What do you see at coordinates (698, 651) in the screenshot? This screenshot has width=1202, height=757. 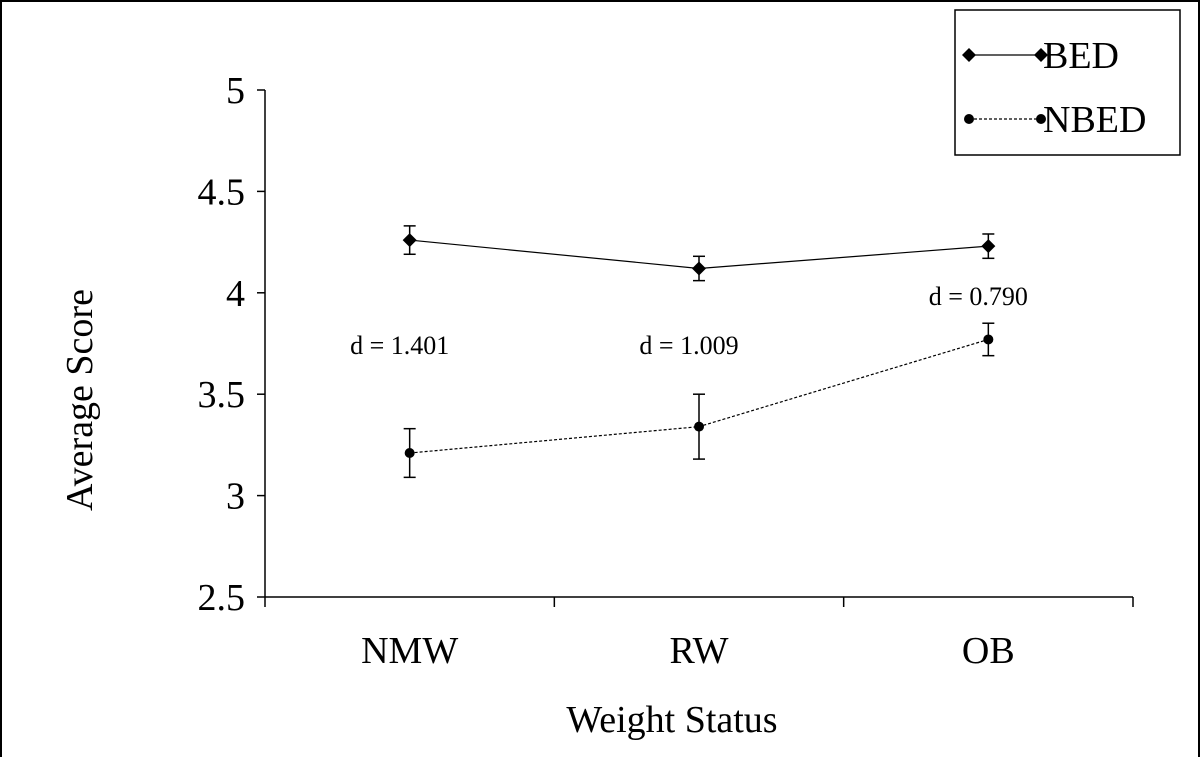 I see `x-tick-label: RW` at bounding box center [698, 651].